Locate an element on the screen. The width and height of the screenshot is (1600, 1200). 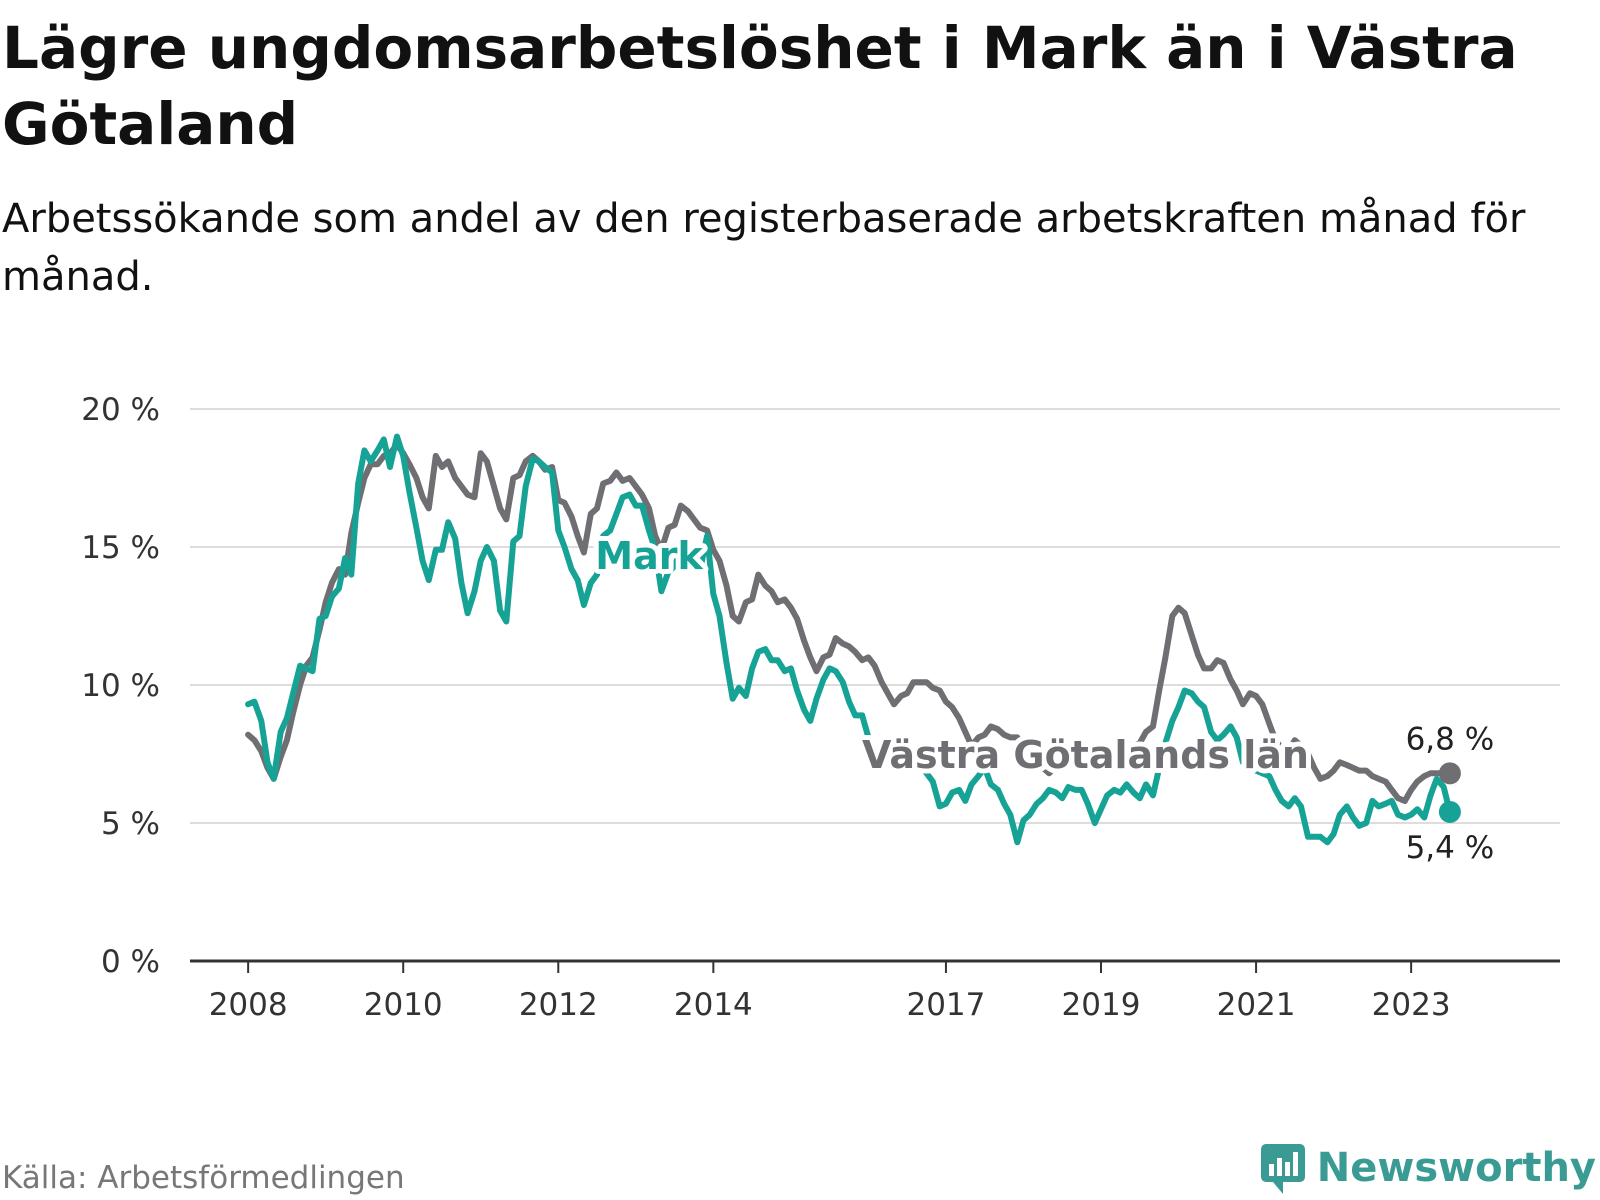
x-tick-label: 2021 is located at coordinates (1256, 1005).